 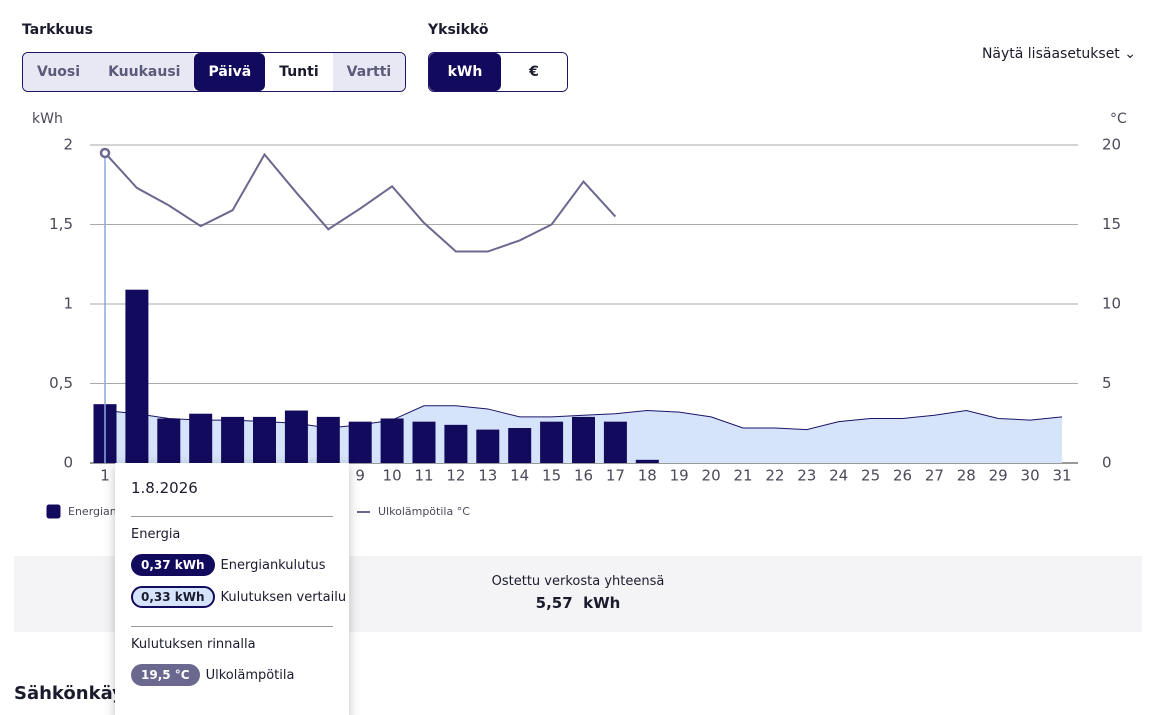 I want to click on x-tick-label: 18, so click(x=647, y=476).